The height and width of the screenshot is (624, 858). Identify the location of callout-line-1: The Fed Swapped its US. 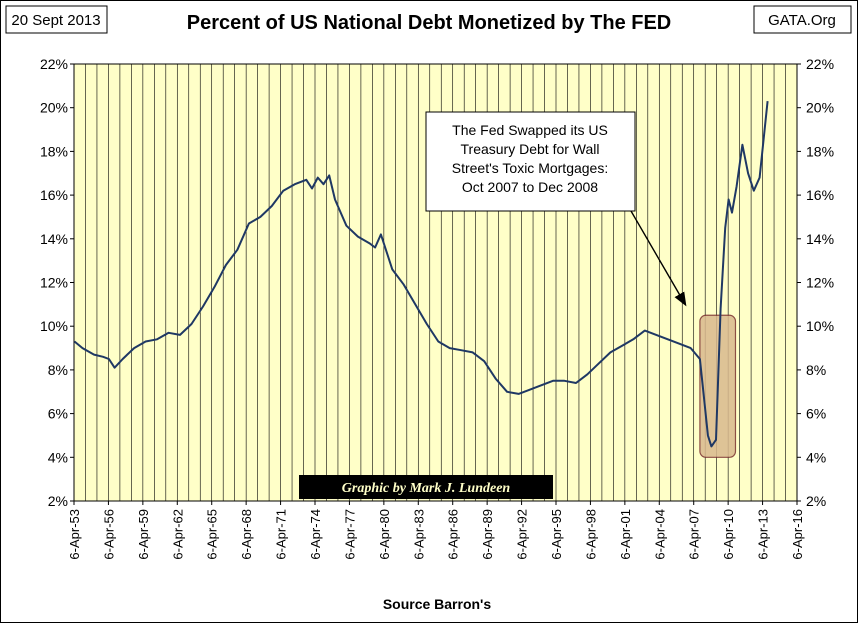
(530, 130).